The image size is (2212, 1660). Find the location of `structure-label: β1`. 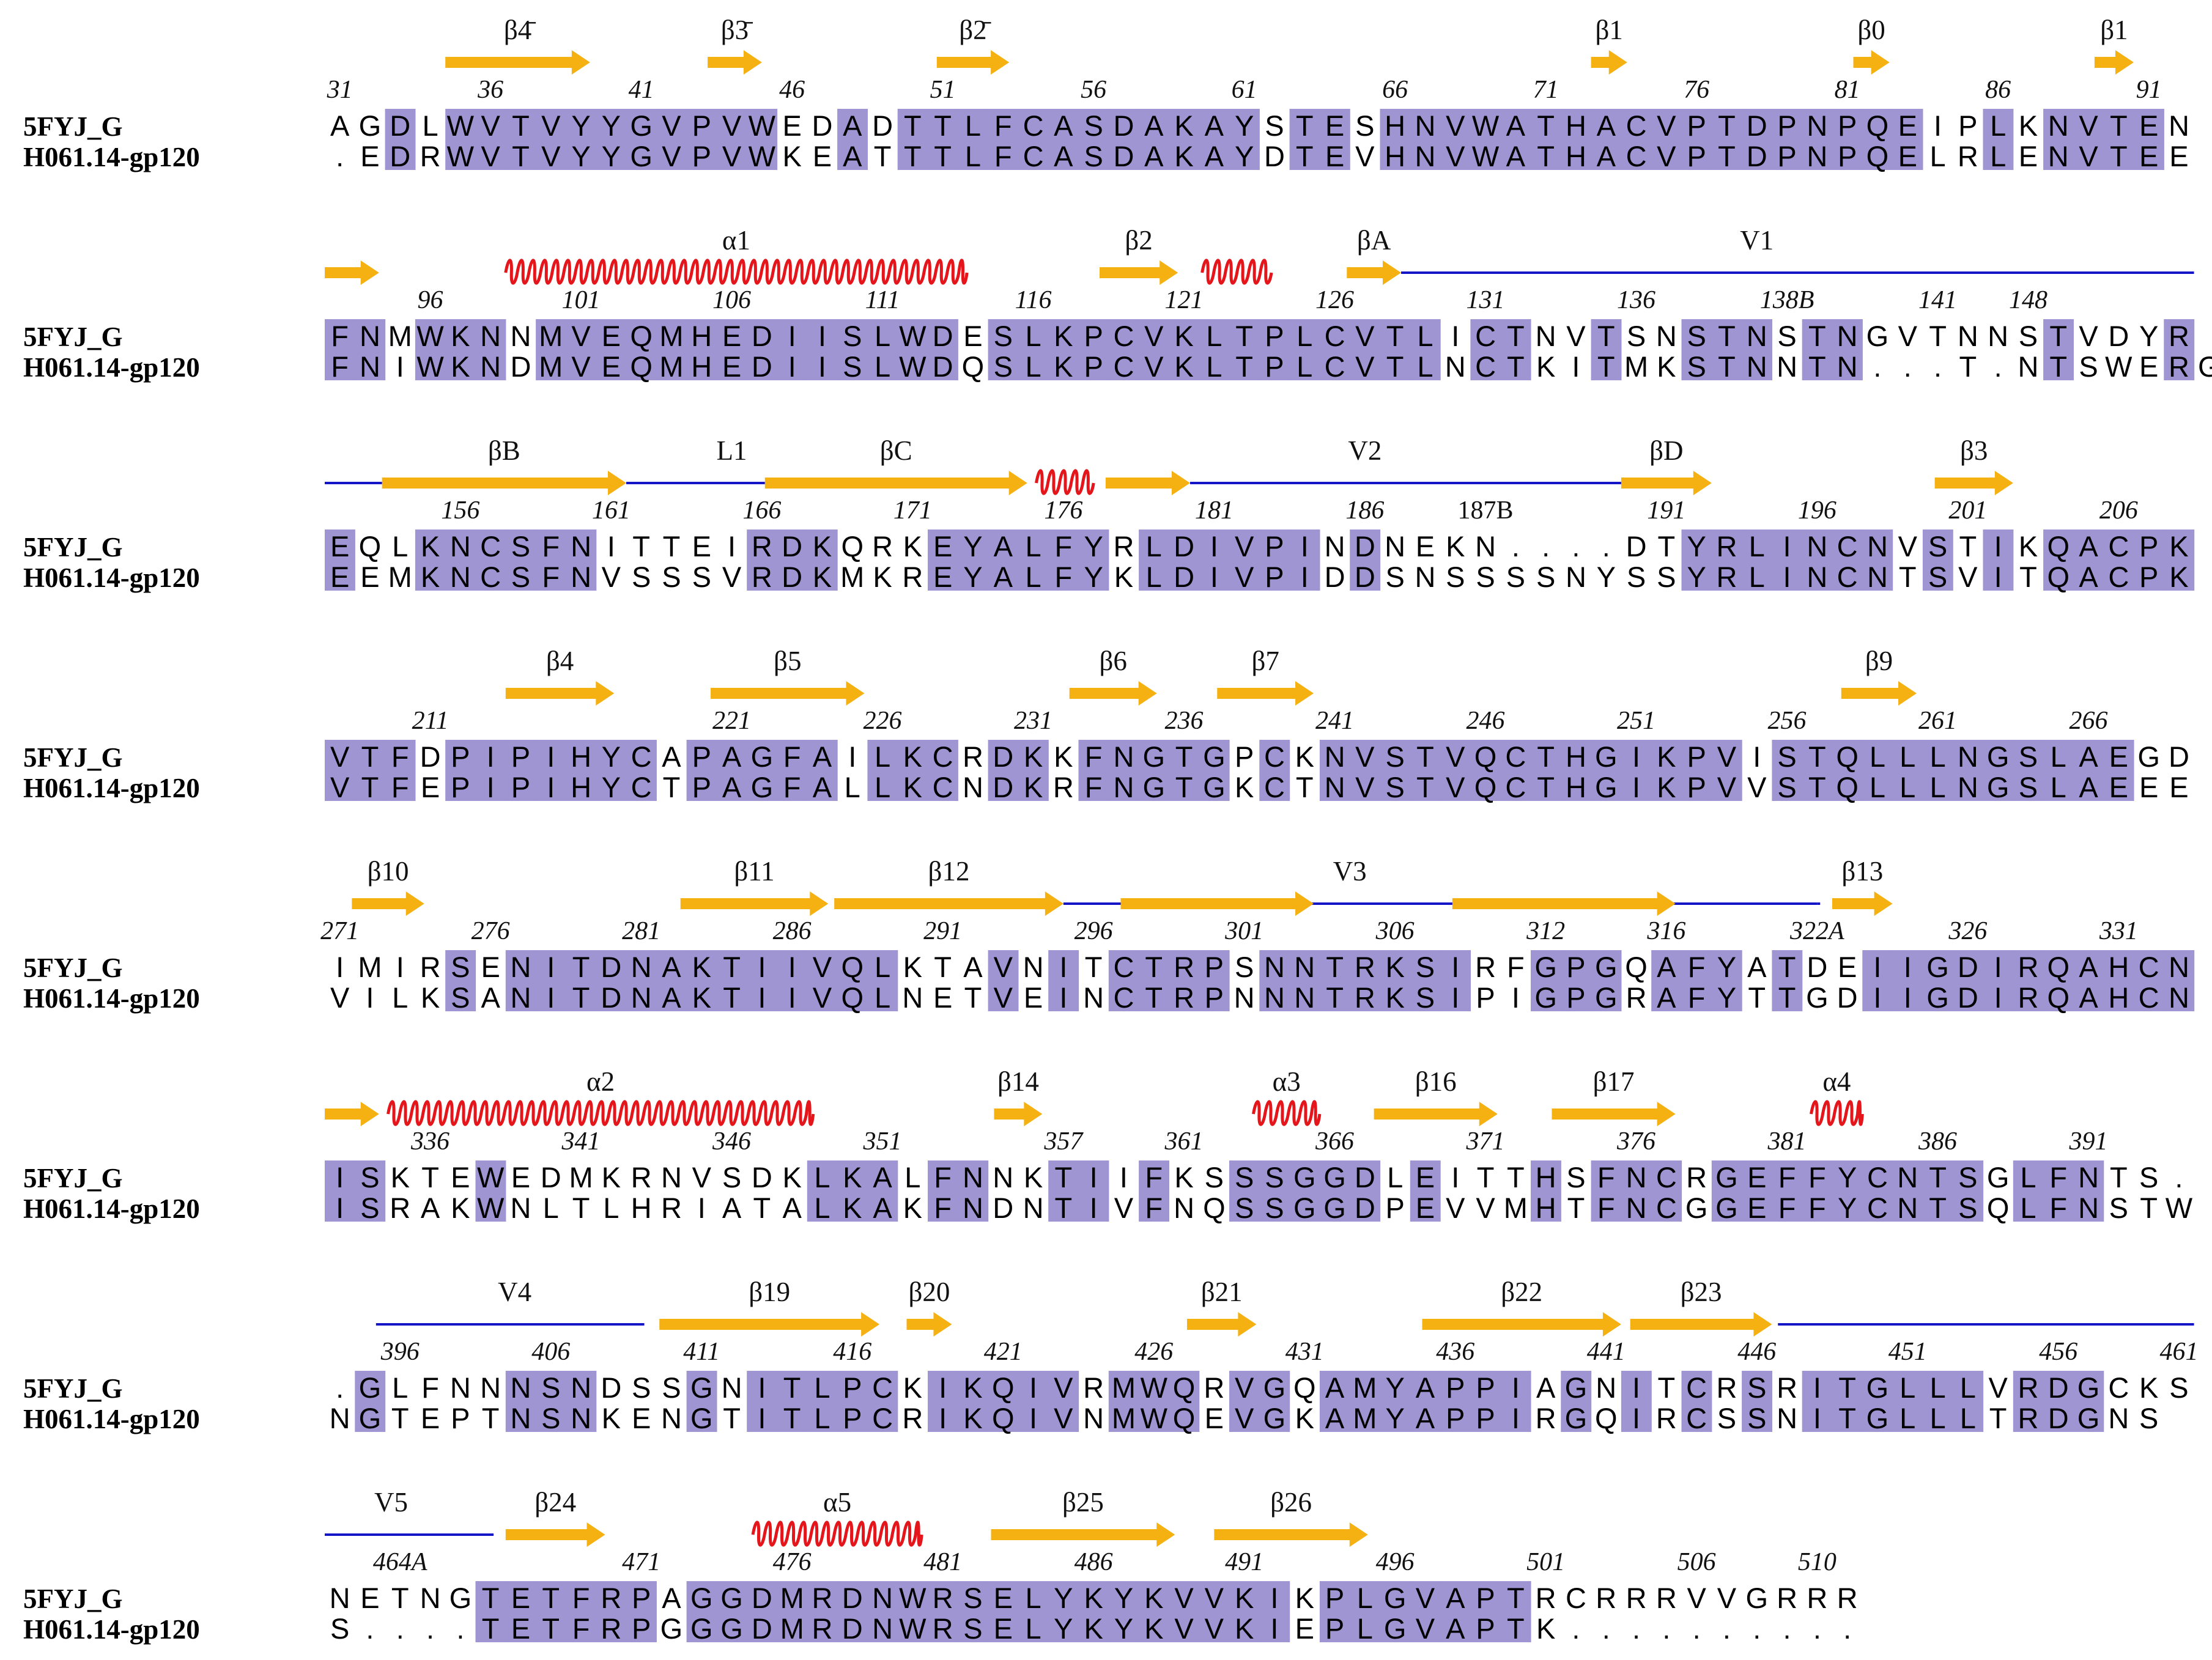

structure-label: β1 is located at coordinates (1608, 30).